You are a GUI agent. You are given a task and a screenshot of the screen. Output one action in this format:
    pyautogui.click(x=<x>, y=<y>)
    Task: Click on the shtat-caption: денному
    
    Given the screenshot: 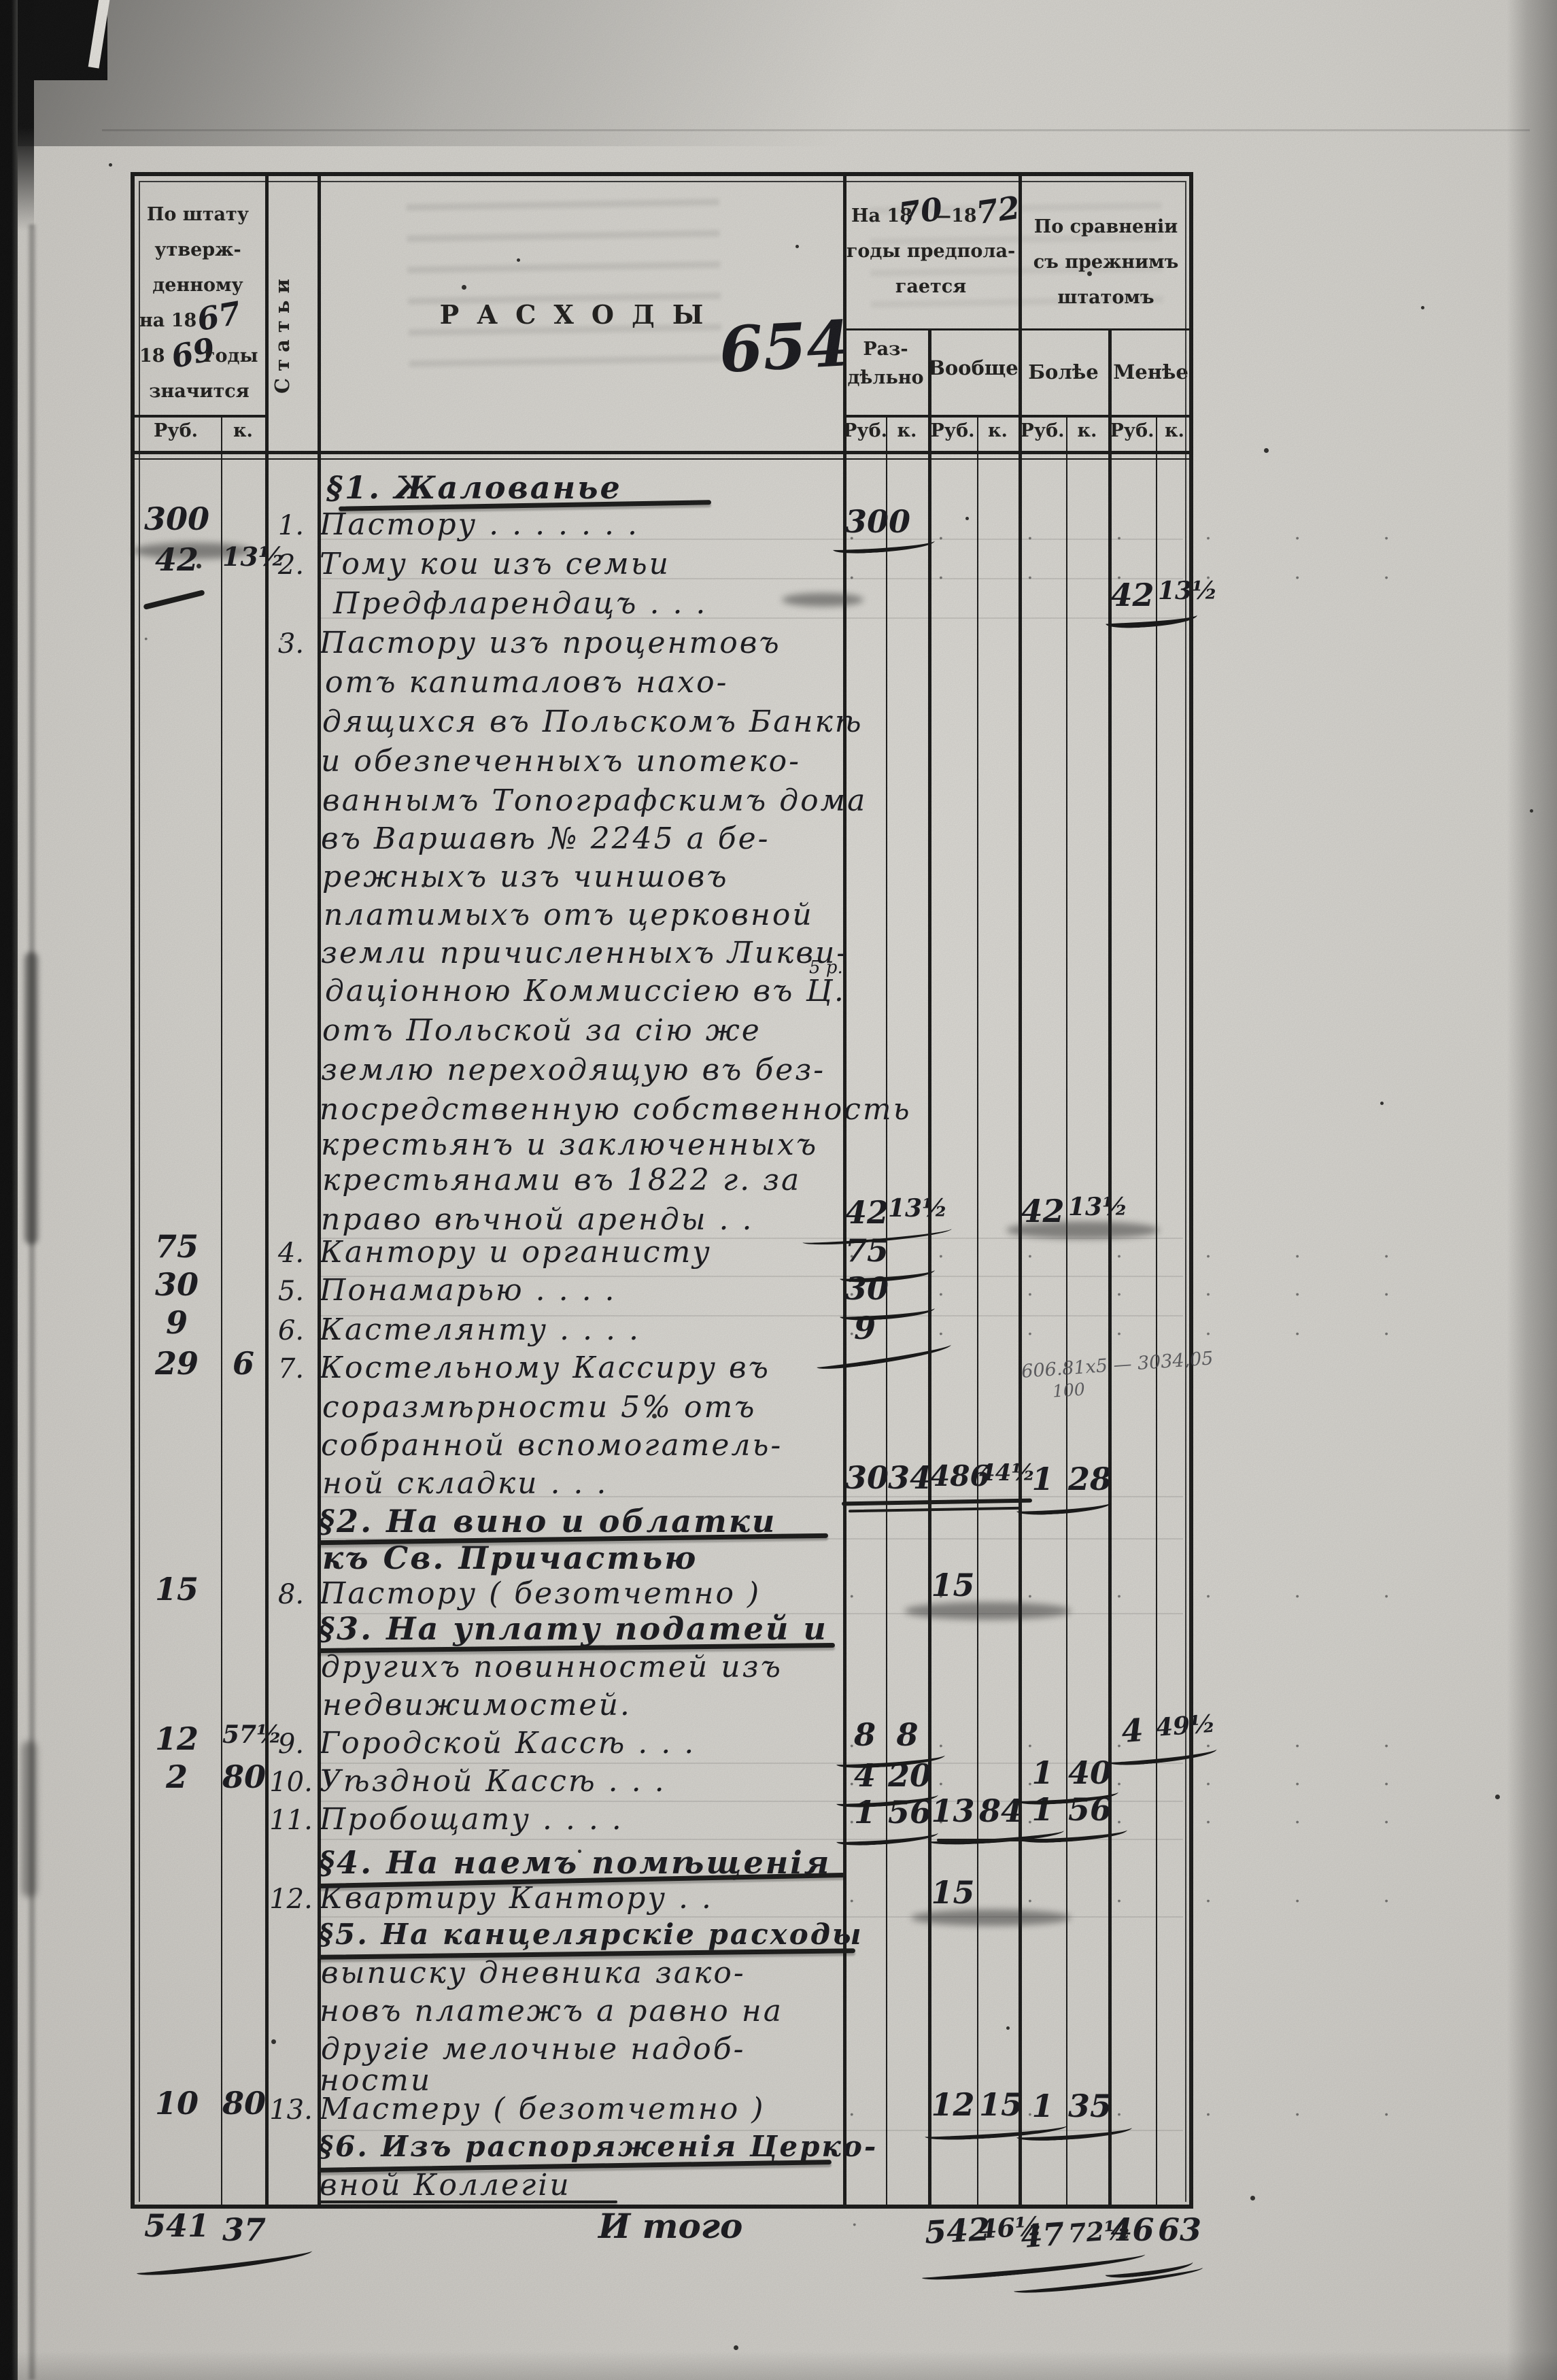 What is the action you would take?
    pyautogui.click(x=198, y=286)
    